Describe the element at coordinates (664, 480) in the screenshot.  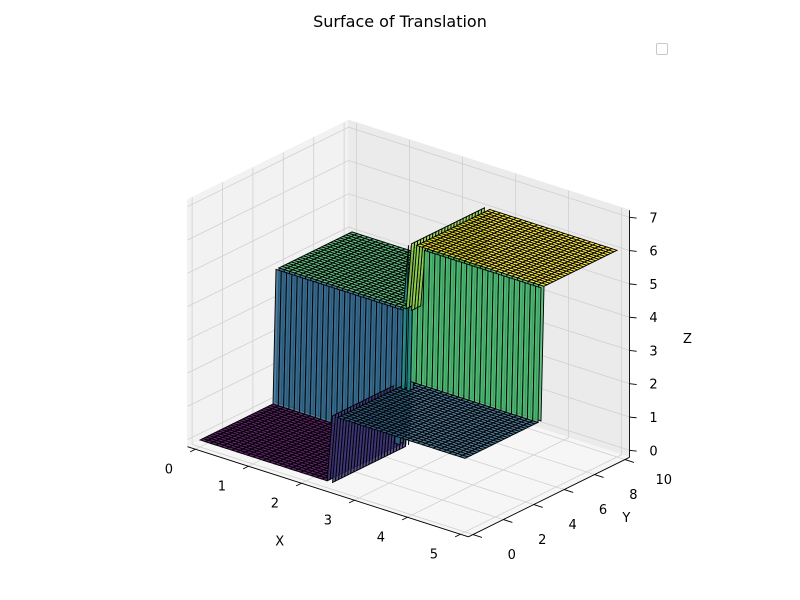
I see `y-tick-label: 10` at that location.